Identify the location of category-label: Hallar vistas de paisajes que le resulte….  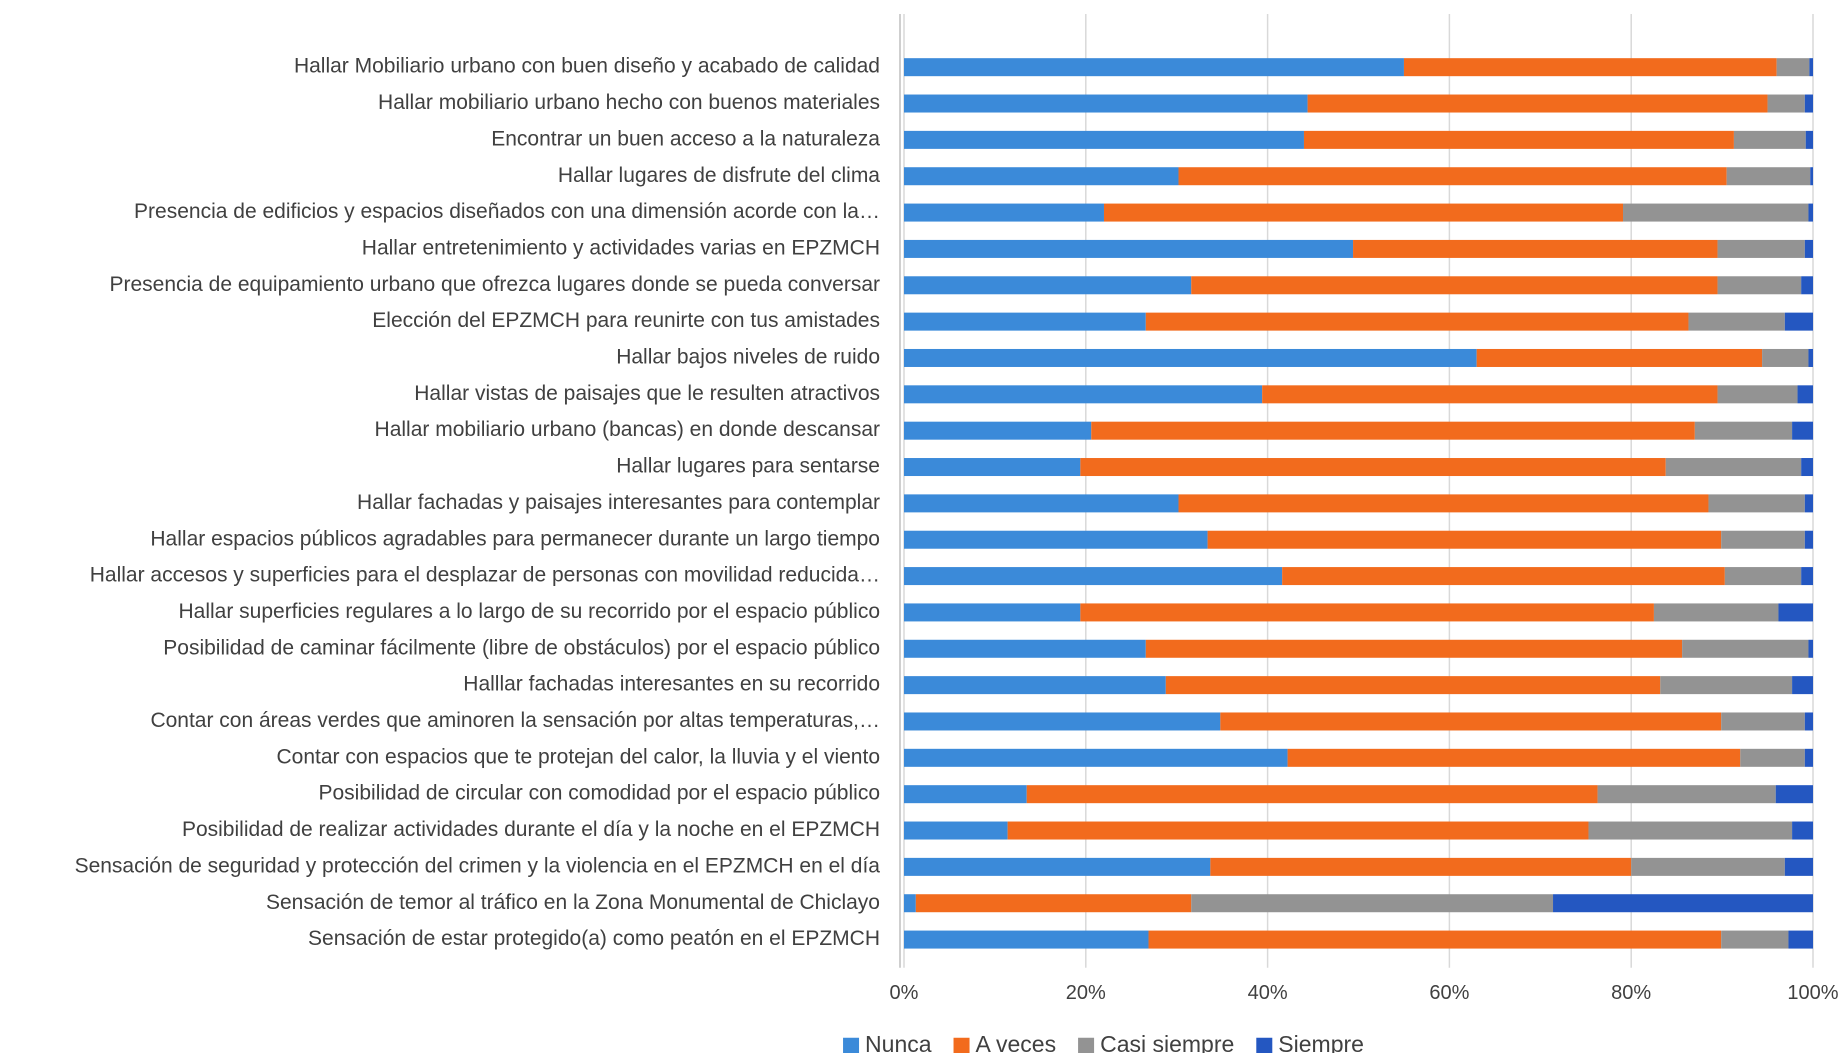
(647, 393).